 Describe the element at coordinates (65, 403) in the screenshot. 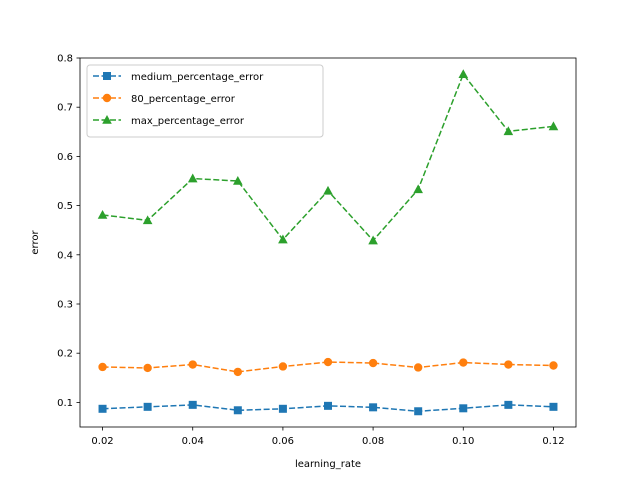

I see `y-tick-label: 0.1` at that location.